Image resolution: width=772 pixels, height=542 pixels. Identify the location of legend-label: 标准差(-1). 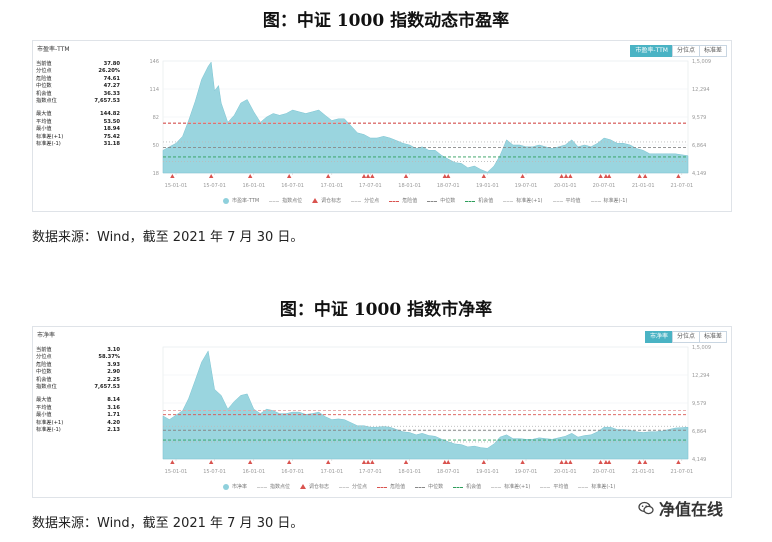
(615, 201).